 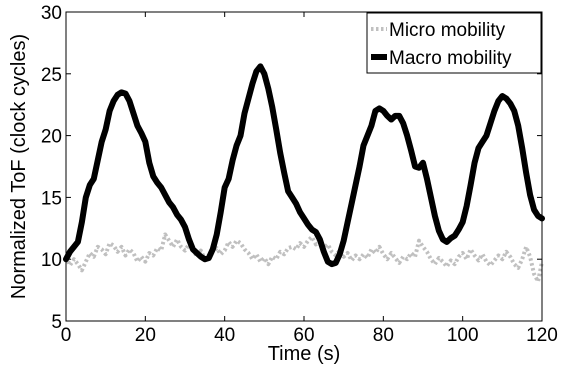 I want to click on x-tick-label-40: 40, so click(x=224, y=335).